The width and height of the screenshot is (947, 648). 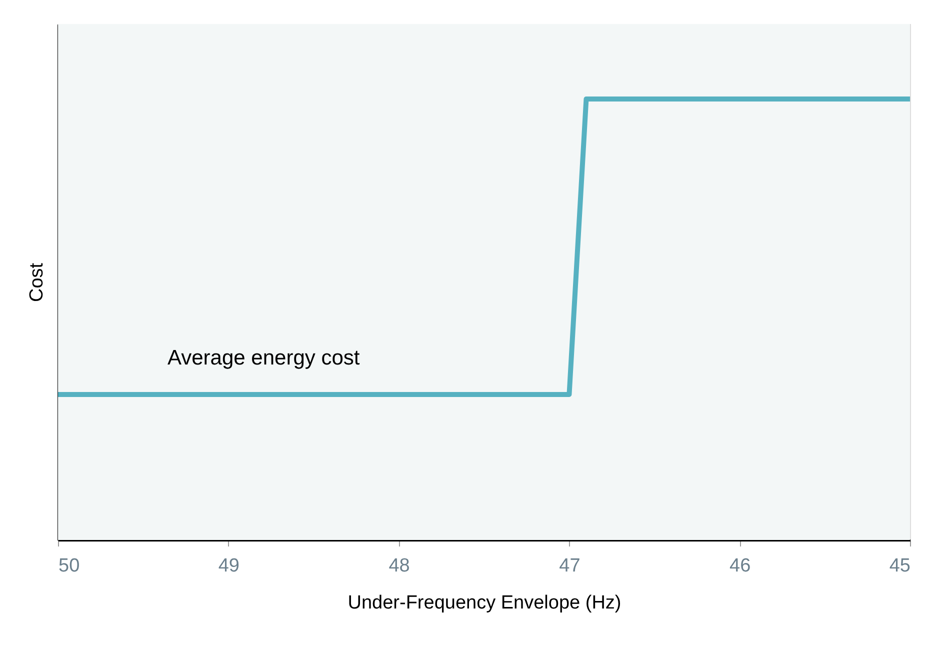 I want to click on x-axis-title: Under-Frequency Envelope (Hz), so click(x=485, y=603).